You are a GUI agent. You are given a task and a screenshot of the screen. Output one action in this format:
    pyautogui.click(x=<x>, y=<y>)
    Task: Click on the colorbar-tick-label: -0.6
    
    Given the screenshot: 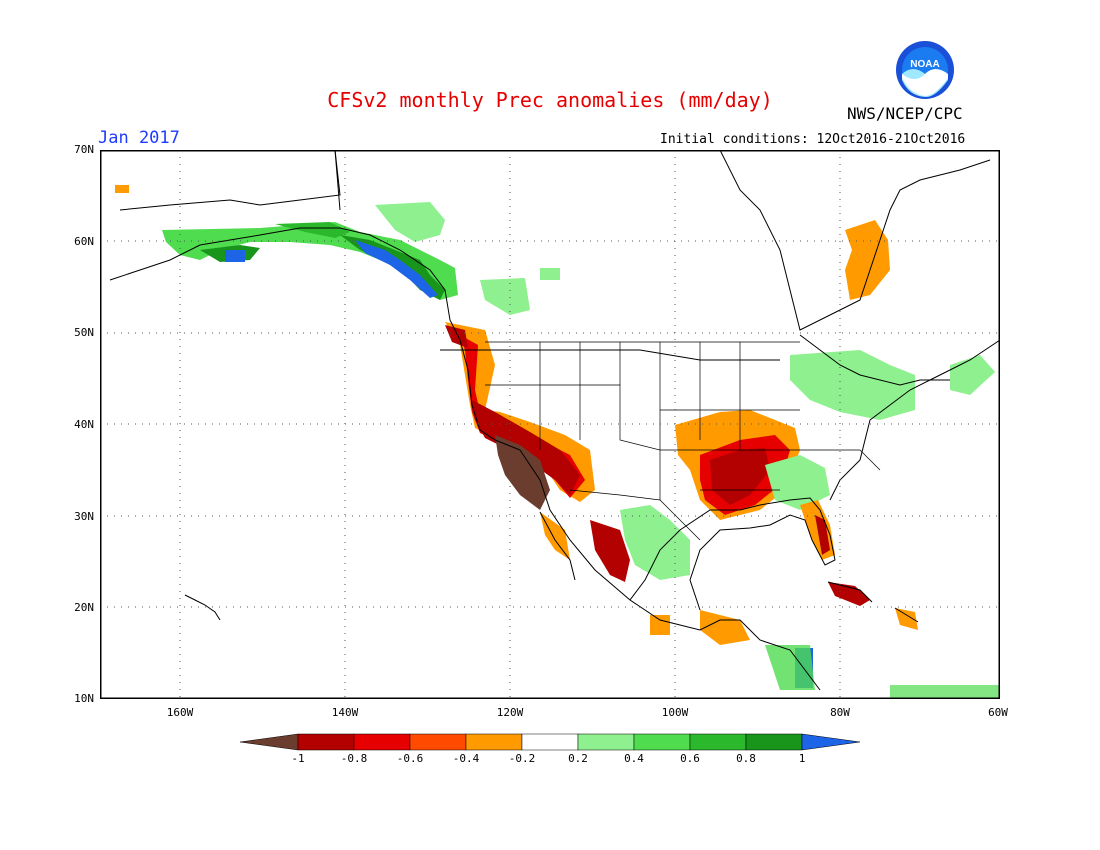 What is the action you would take?
    pyautogui.click(x=410, y=758)
    